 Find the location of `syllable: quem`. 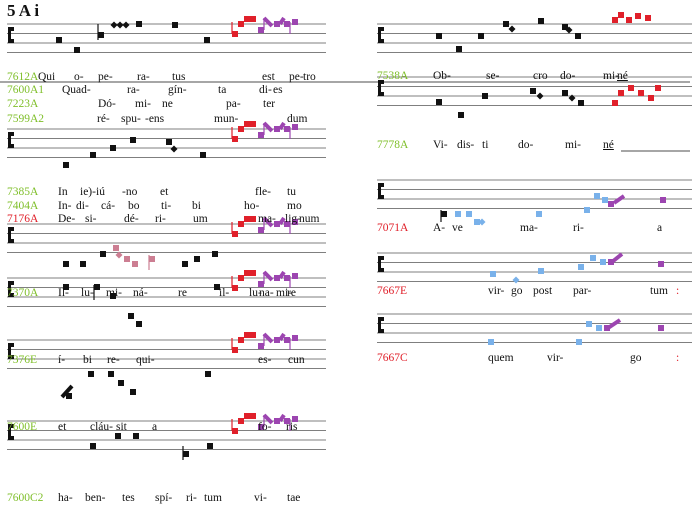

syllable: quem is located at coordinates (501, 358).